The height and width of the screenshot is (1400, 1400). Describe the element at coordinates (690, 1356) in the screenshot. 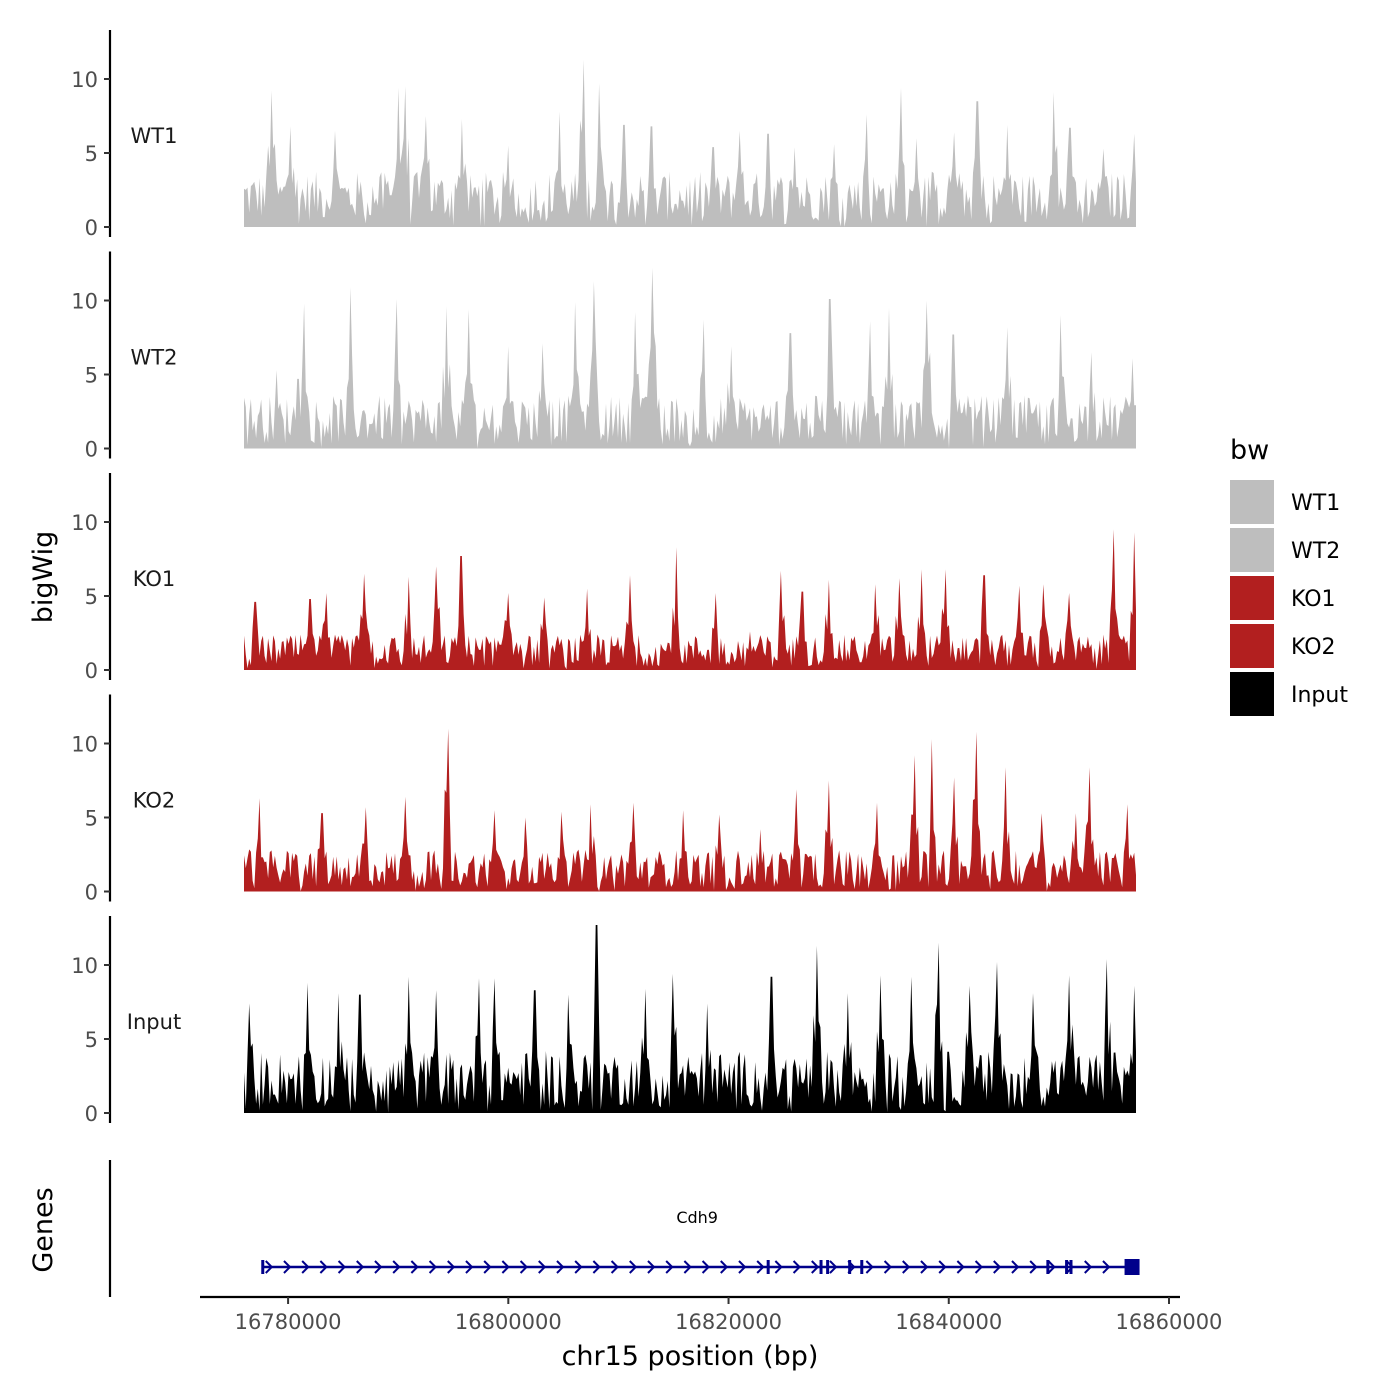

I see `x-axis-title: chr15 position (bp)` at that location.